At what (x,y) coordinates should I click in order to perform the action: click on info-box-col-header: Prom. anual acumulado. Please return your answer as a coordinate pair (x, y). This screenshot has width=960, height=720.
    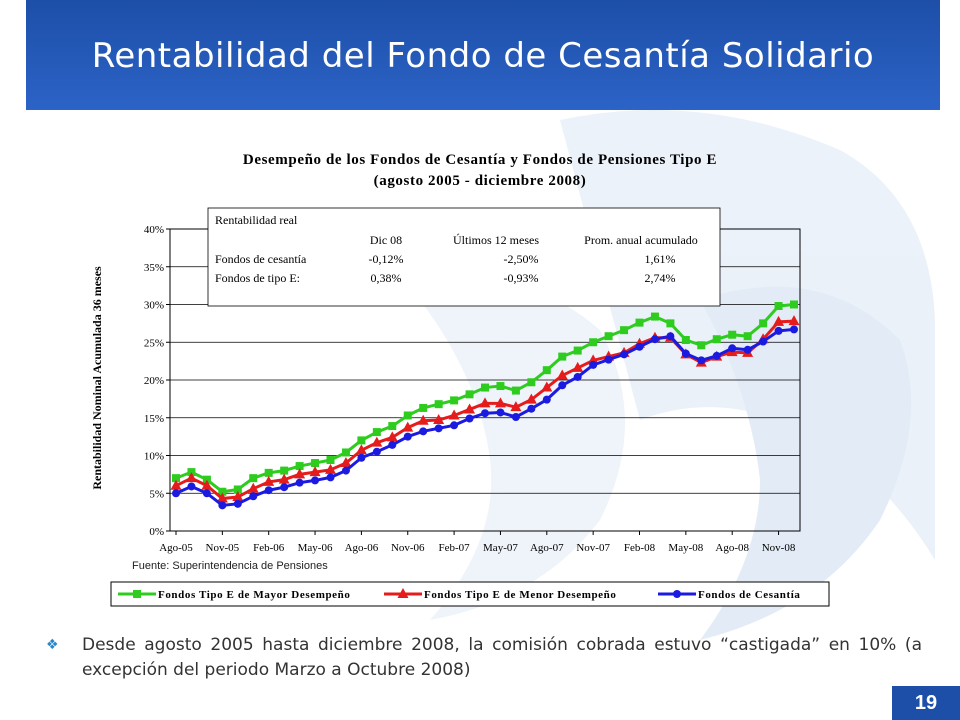
    Looking at the image, I should click on (641, 240).